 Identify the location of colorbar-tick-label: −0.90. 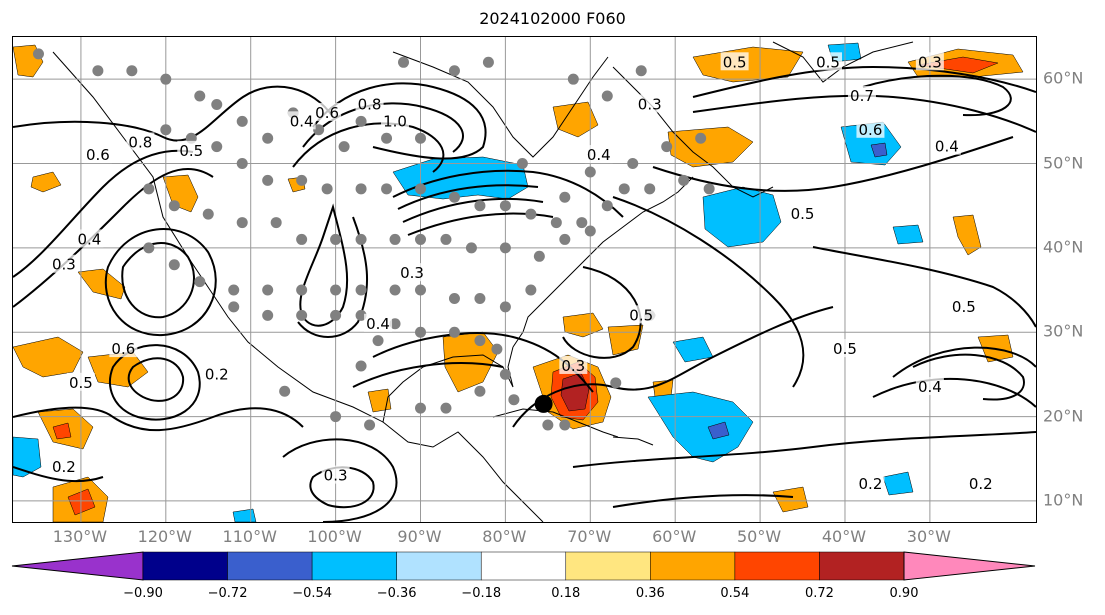
(143, 593).